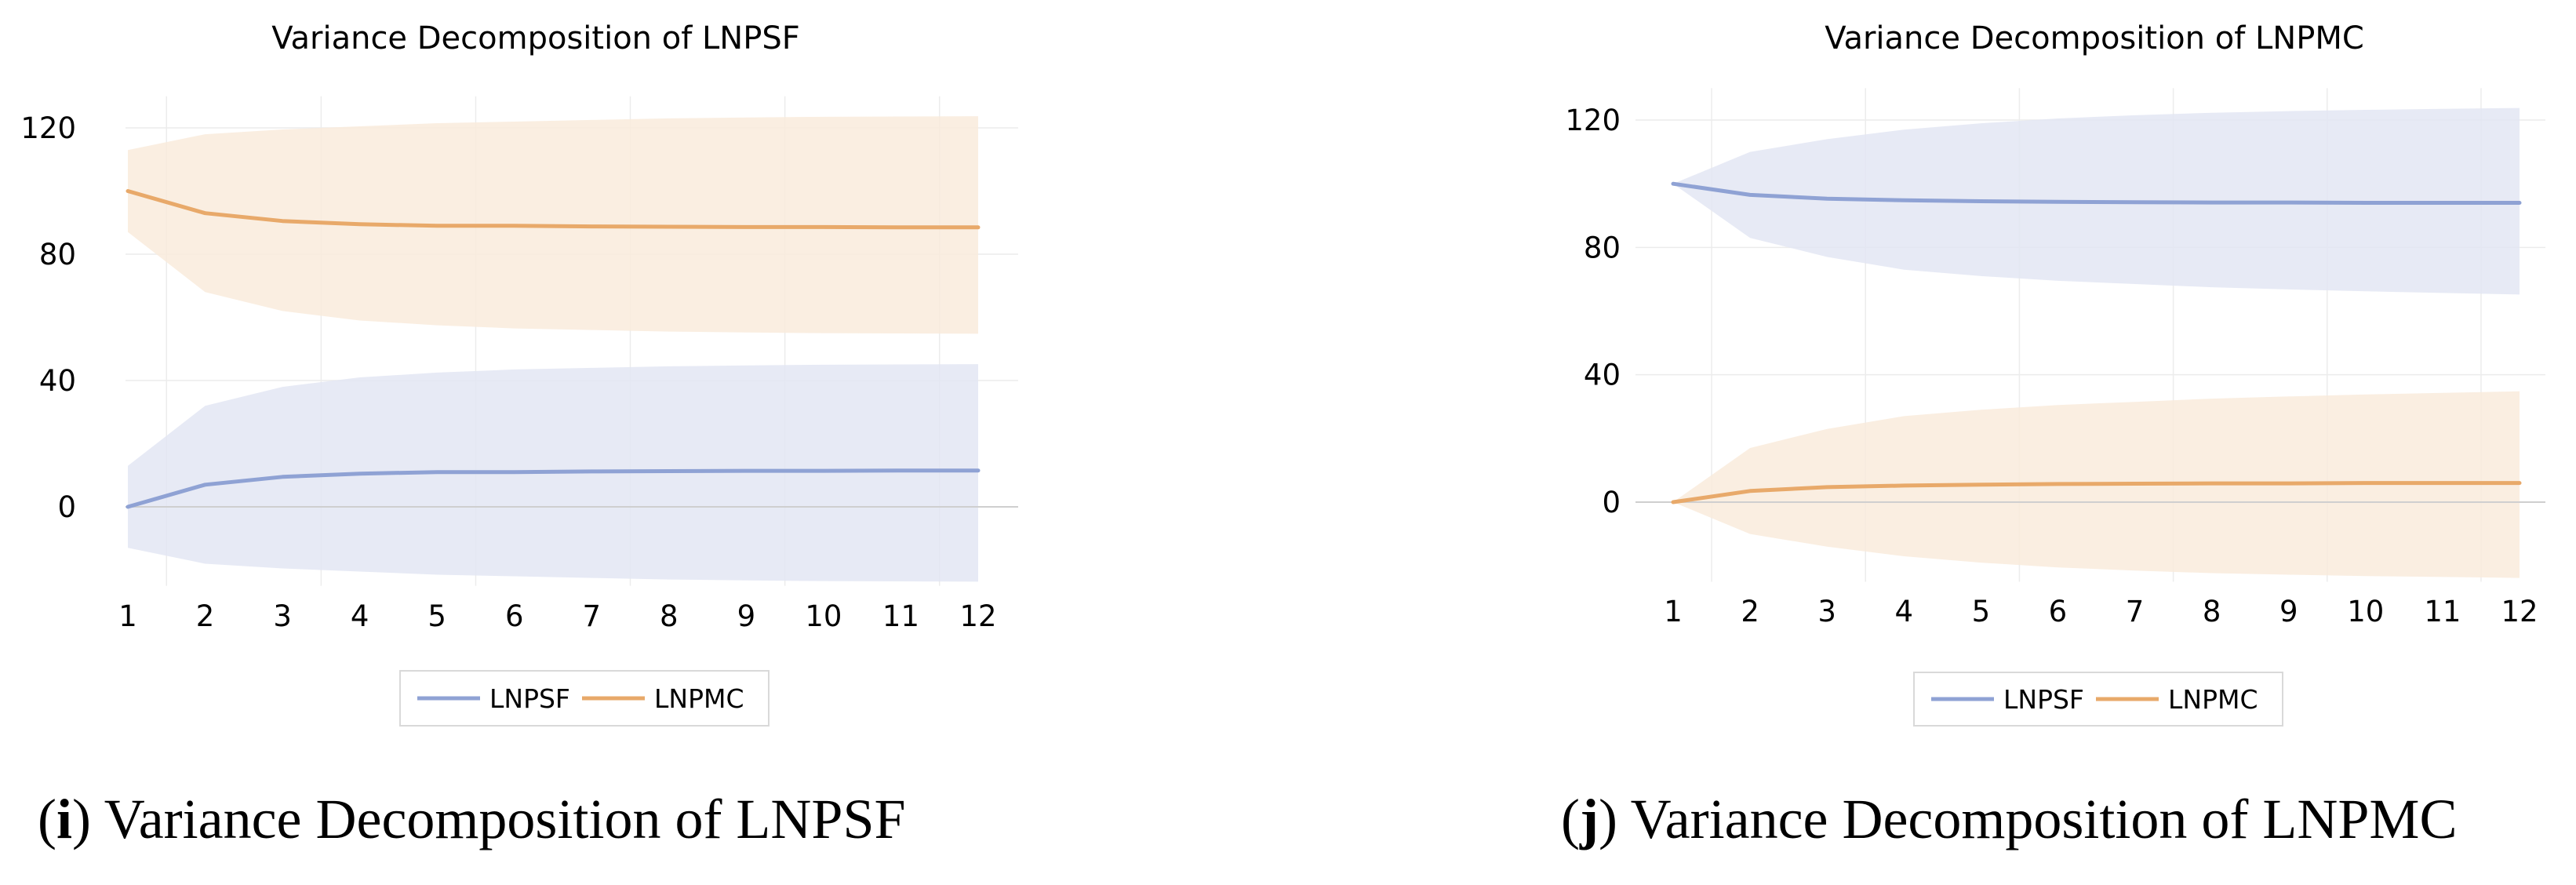  What do you see at coordinates (2094, 38) in the screenshot?
I see `chart-title: Variance Decomposition of LNPMC` at bounding box center [2094, 38].